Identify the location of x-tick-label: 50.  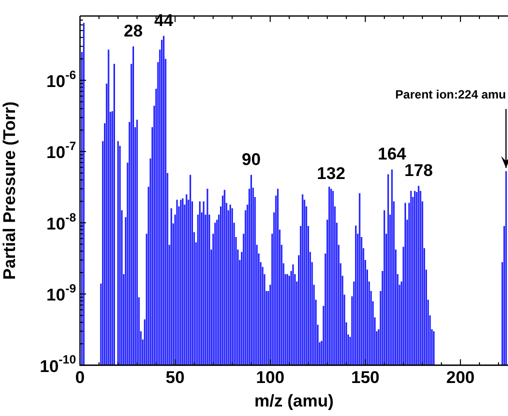
(175, 378).